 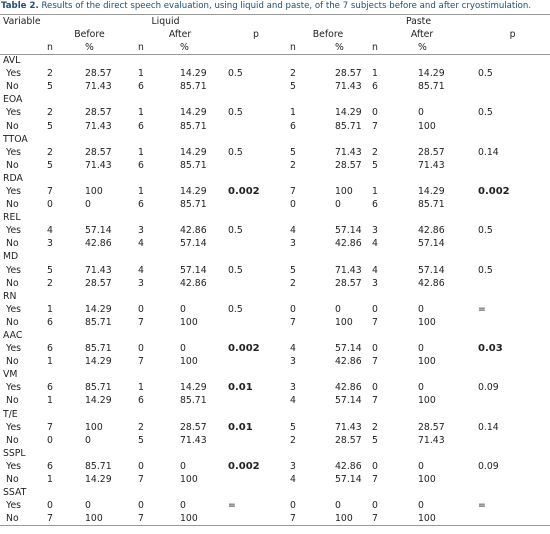 What do you see at coordinates (275, 427) in the screenshot?
I see `data-row: Yes 7 100 2 28.57 0.01 5 71.43 2 28.57 0.14` at bounding box center [275, 427].